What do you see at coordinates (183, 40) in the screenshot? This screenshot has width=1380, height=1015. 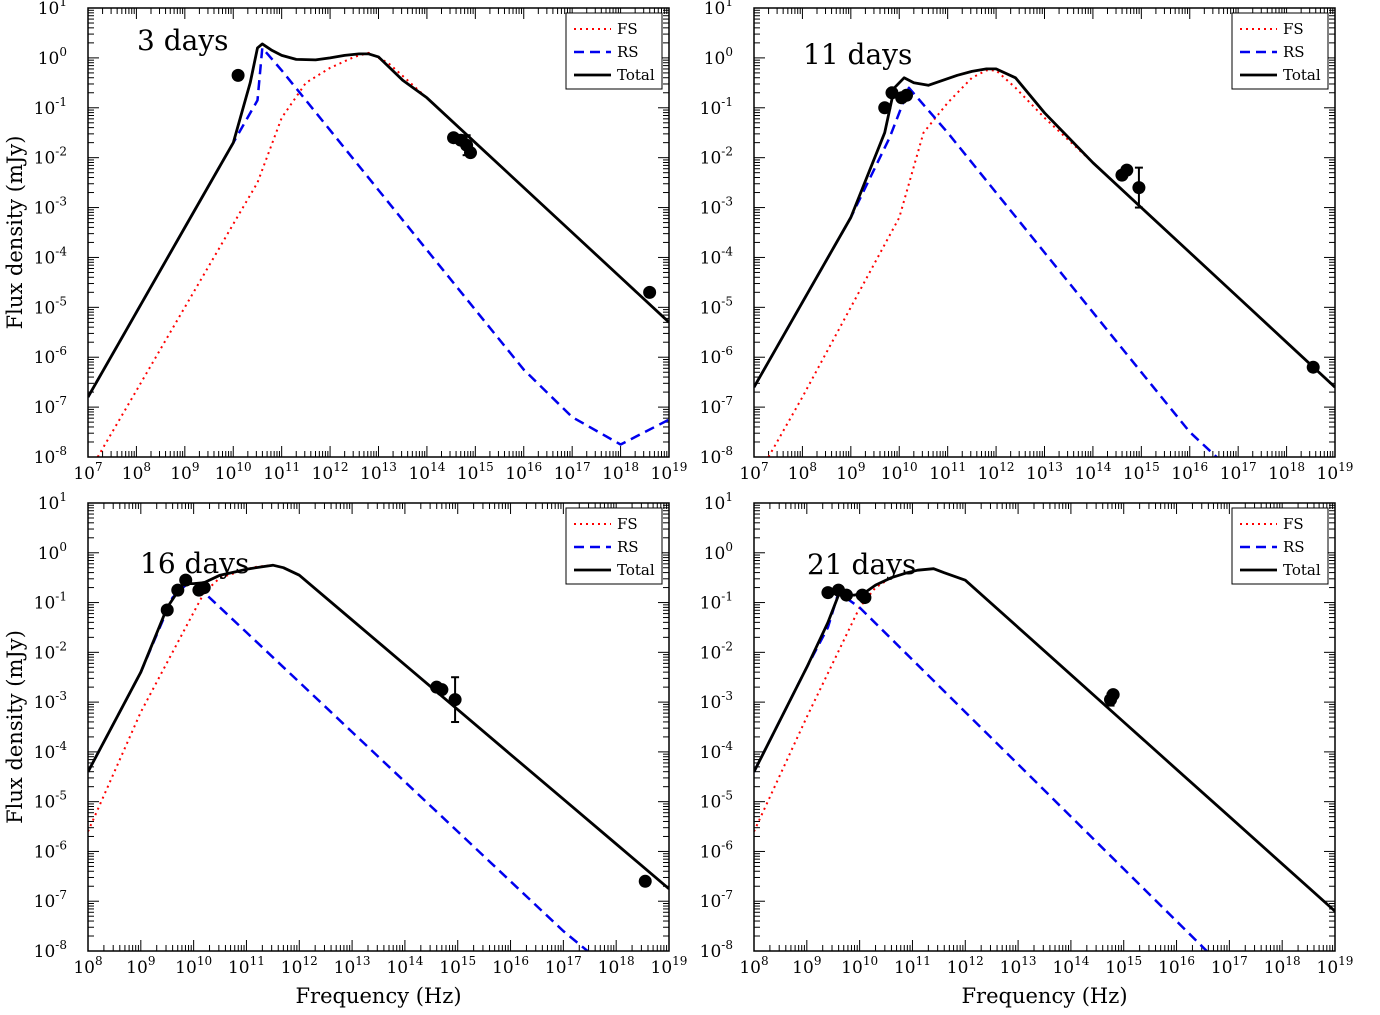 I see `panel-title: 3 days` at bounding box center [183, 40].